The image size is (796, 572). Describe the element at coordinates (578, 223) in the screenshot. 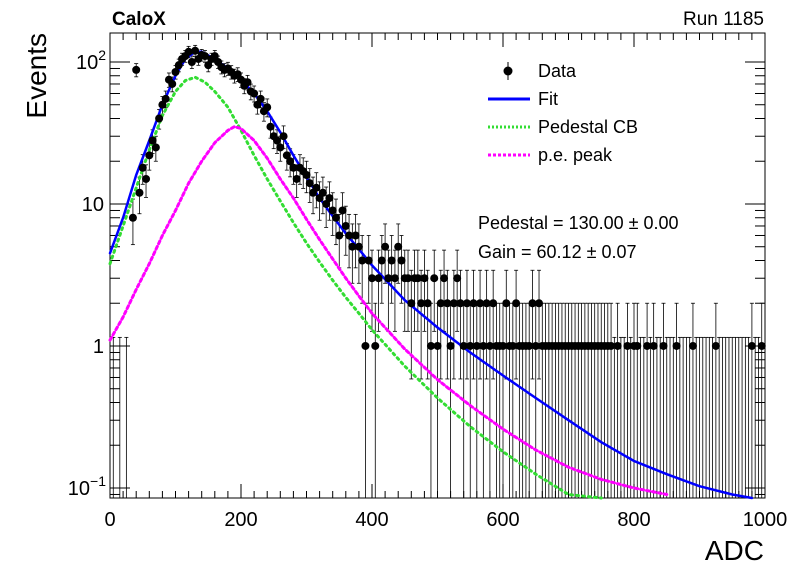

I see `pedestal-annotation: Pedestal = 130.00 ± 0.00` at that location.